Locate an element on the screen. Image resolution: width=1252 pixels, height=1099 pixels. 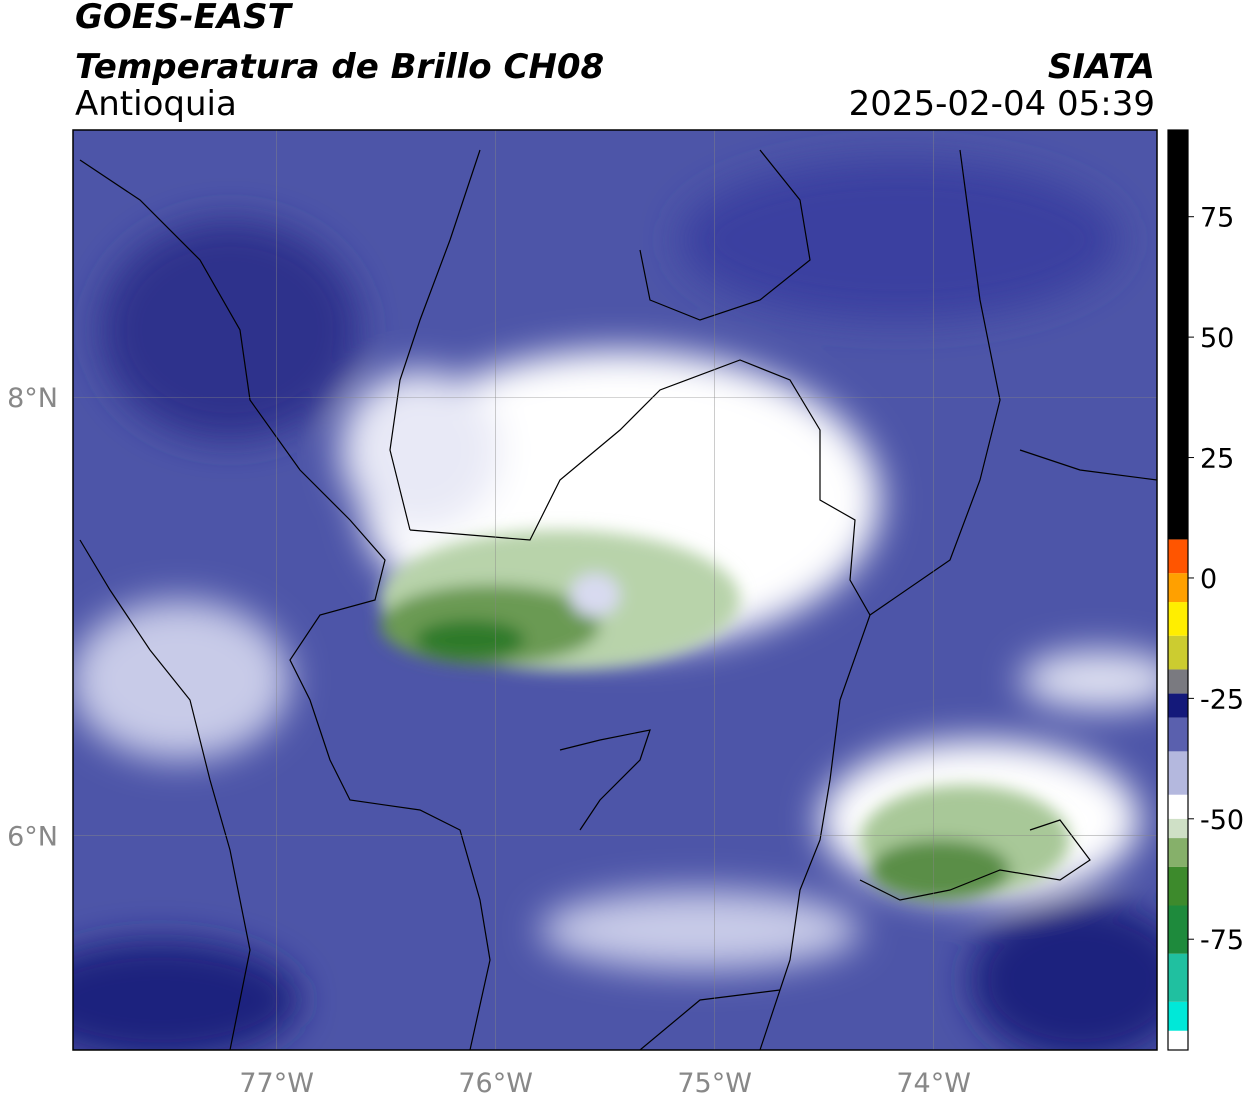
x-tick-label: 74°W is located at coordinates (933, 1083).